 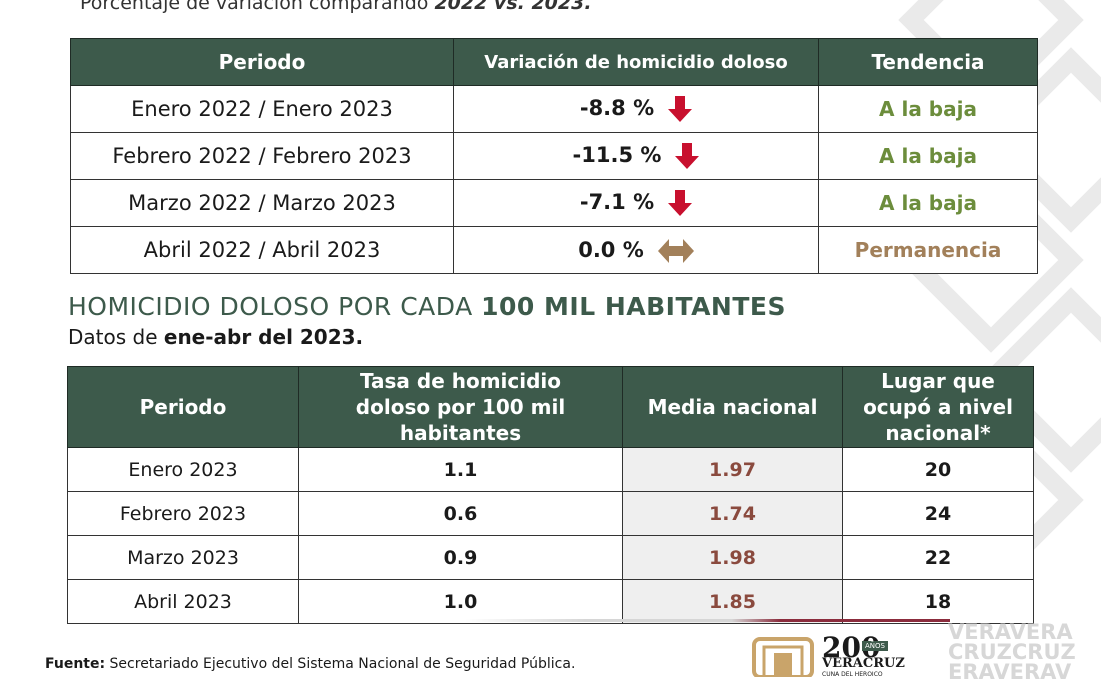 I want to click on logo-tagline: CUNA DEL HEROICO, so click(x=852, y=674).